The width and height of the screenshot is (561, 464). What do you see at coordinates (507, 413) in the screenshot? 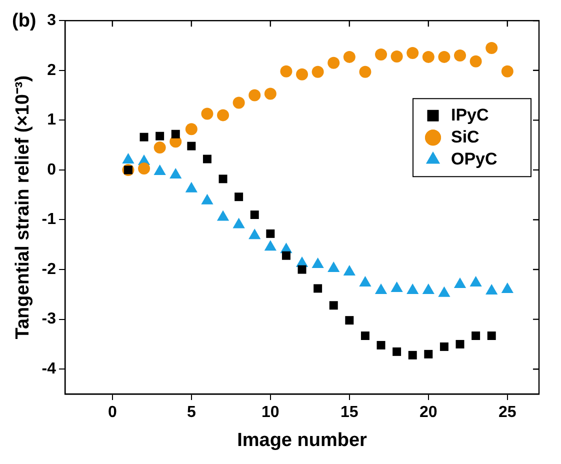
I see `x-tick-label: 25` at bounding box center [507, 413].